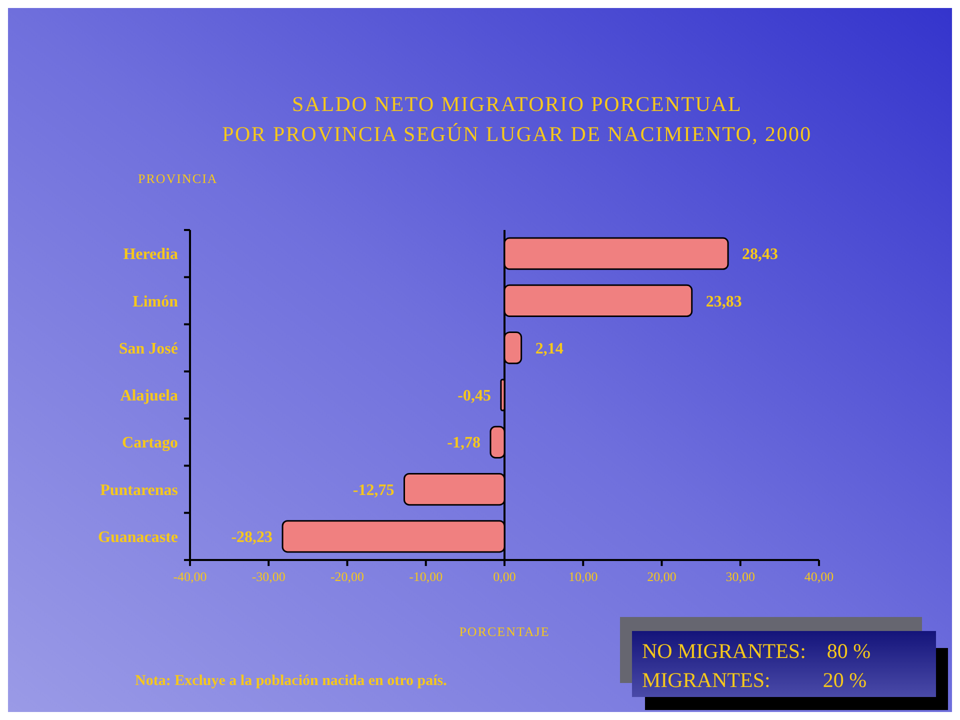 This screenshot has width=960, height=720. I want to click on y-tick-label: Cartago, so click(150, 443).